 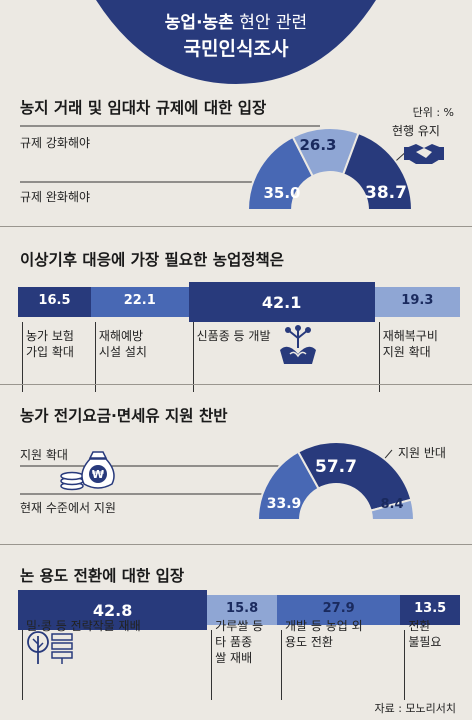 I want to click on chart1-label-keep: 현행 유지, so click(x=416, y=131).